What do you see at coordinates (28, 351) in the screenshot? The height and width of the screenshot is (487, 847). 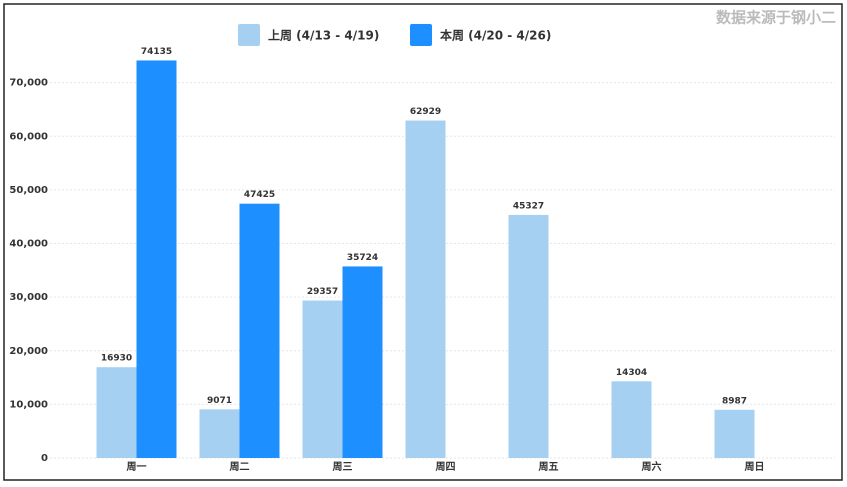 I see `y-tick-label: 20,000` at bounding box center [28, 351].